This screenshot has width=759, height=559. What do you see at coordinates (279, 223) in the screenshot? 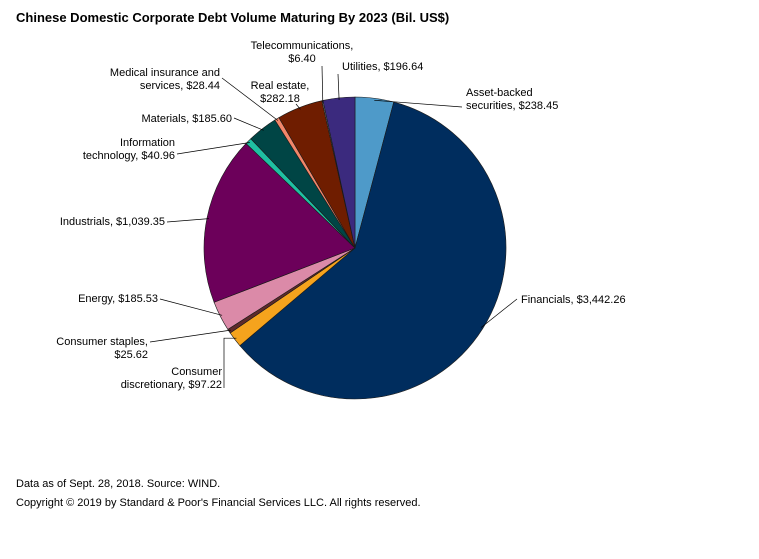
I see `pie-slice-industrials` at bounding box center [279, 223].